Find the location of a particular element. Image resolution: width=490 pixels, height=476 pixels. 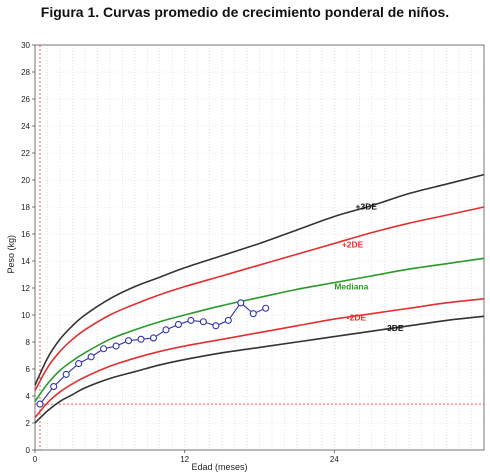

y-tick-label: 0 is located at coordinates (28, 450).